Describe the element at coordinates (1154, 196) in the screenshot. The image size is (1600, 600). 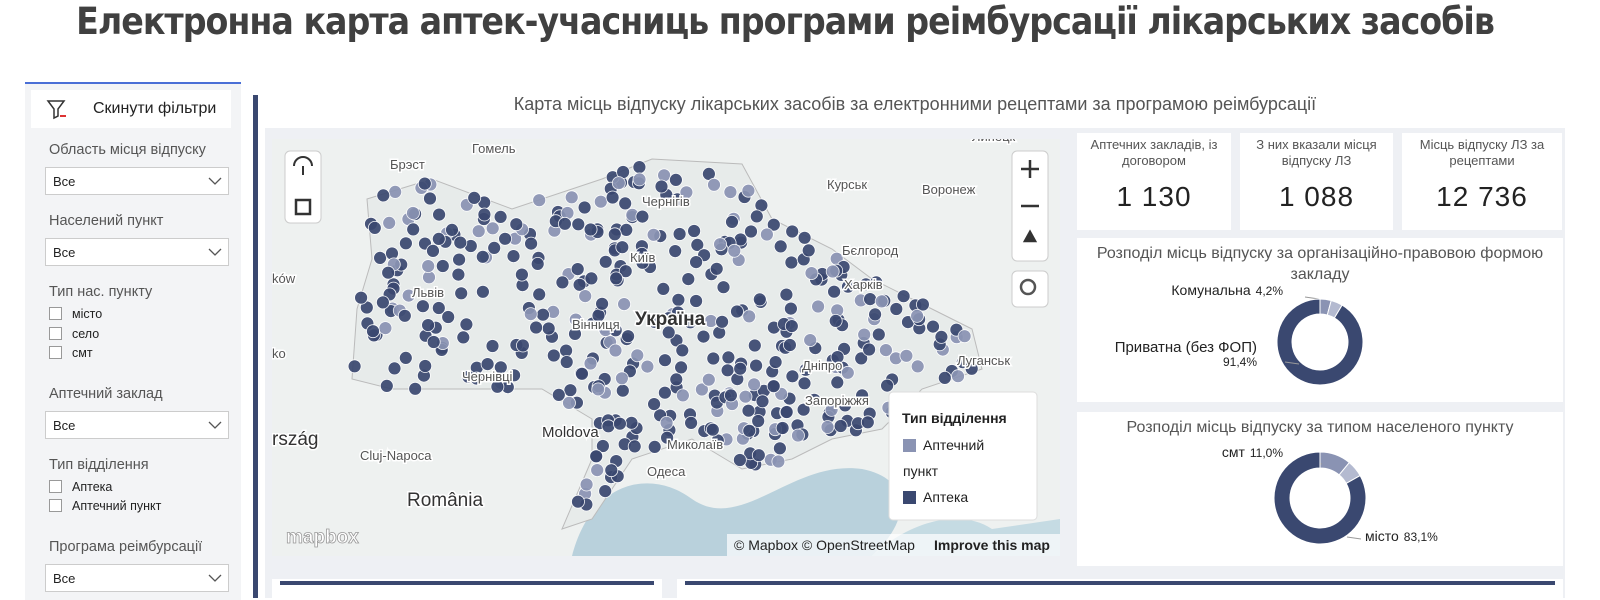
I see `kpi-value: 1 130` at that location.